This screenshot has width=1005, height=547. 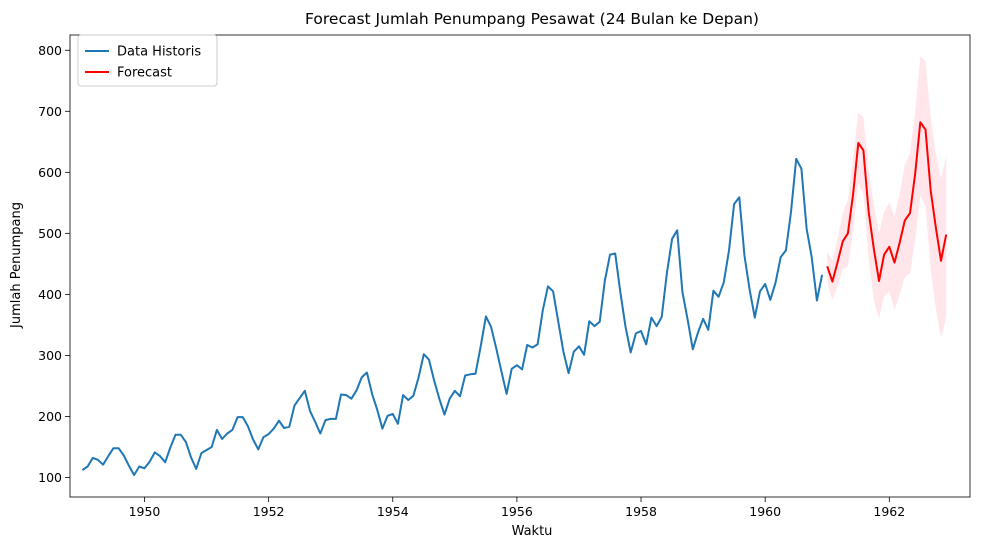 What do you see at coordinates (50, 111) in the screenshot?
I see `y-tick-label: 700` at bounding box center [50, 111].